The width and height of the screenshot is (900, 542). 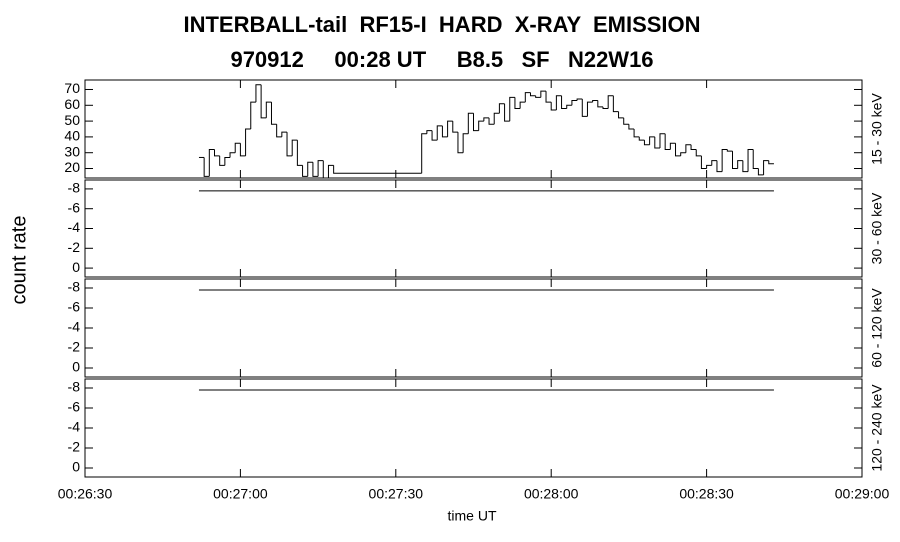 I want to click on y-tick-label: 30, so click(x=72, y=151).